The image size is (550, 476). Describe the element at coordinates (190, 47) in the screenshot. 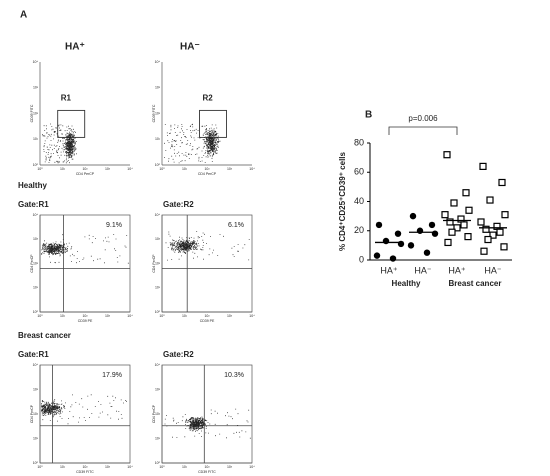

I see `column-label: HA⁻` at that location.